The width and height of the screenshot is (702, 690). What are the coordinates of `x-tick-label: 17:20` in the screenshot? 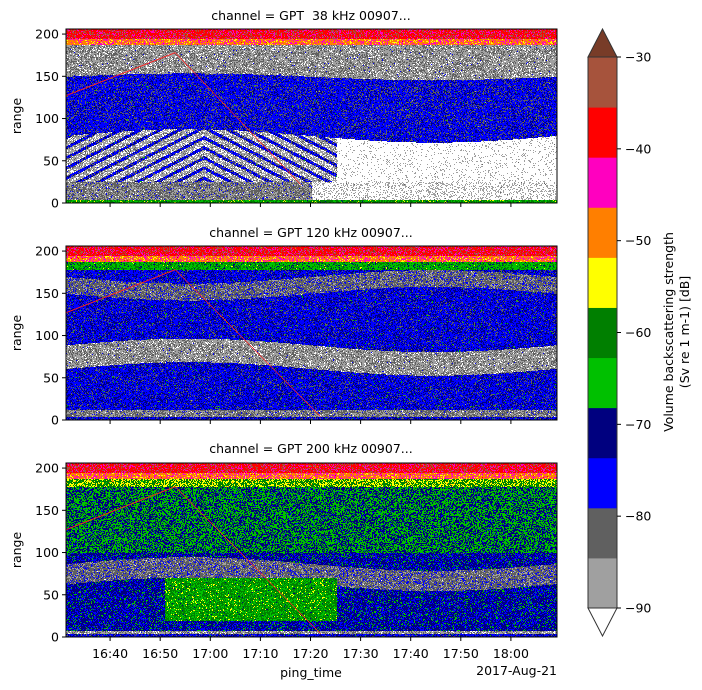 It's located at (310, 653).